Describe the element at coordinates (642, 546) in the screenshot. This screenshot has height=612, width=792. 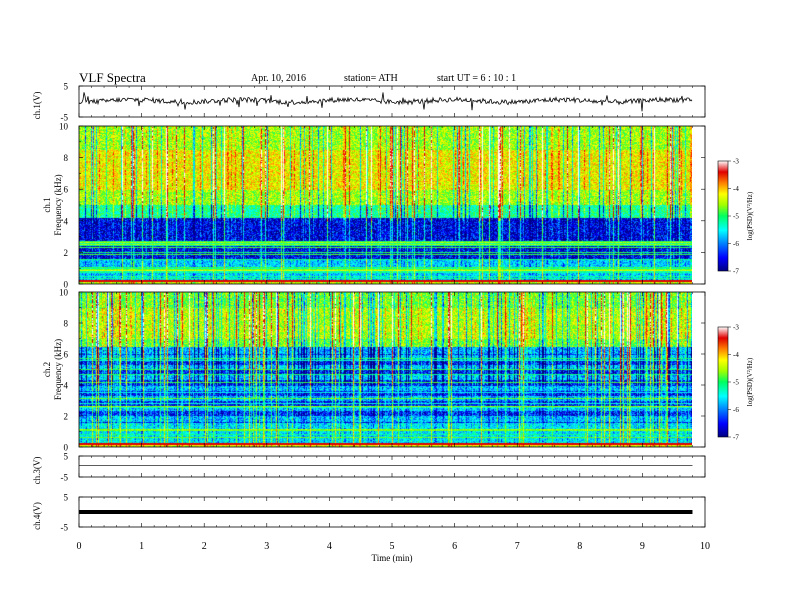
I see `x-tick-label: 9` at that location.